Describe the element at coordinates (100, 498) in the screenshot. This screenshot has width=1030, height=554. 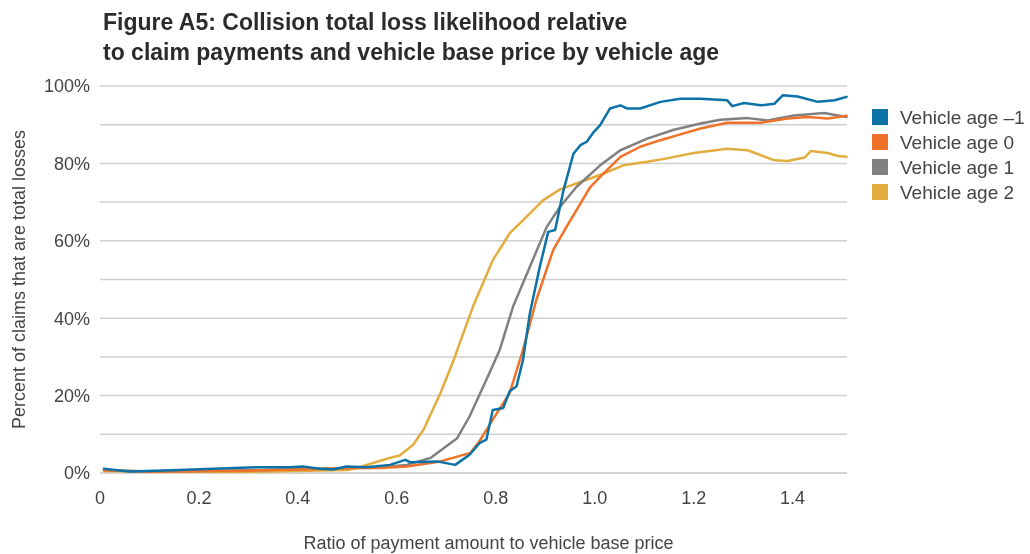
I see `x-tick-label: 0` at that location.